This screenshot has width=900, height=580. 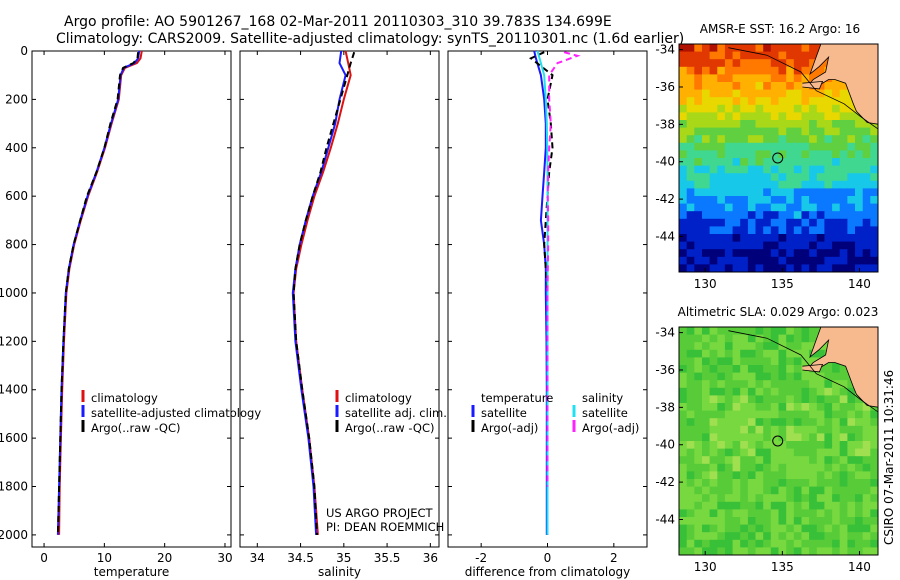 What do you see at coordinates (176, 413) in the screenshot?
I see `legend-label-satellite: satellite-adjusted climatology` at bounding box center [176, 413].